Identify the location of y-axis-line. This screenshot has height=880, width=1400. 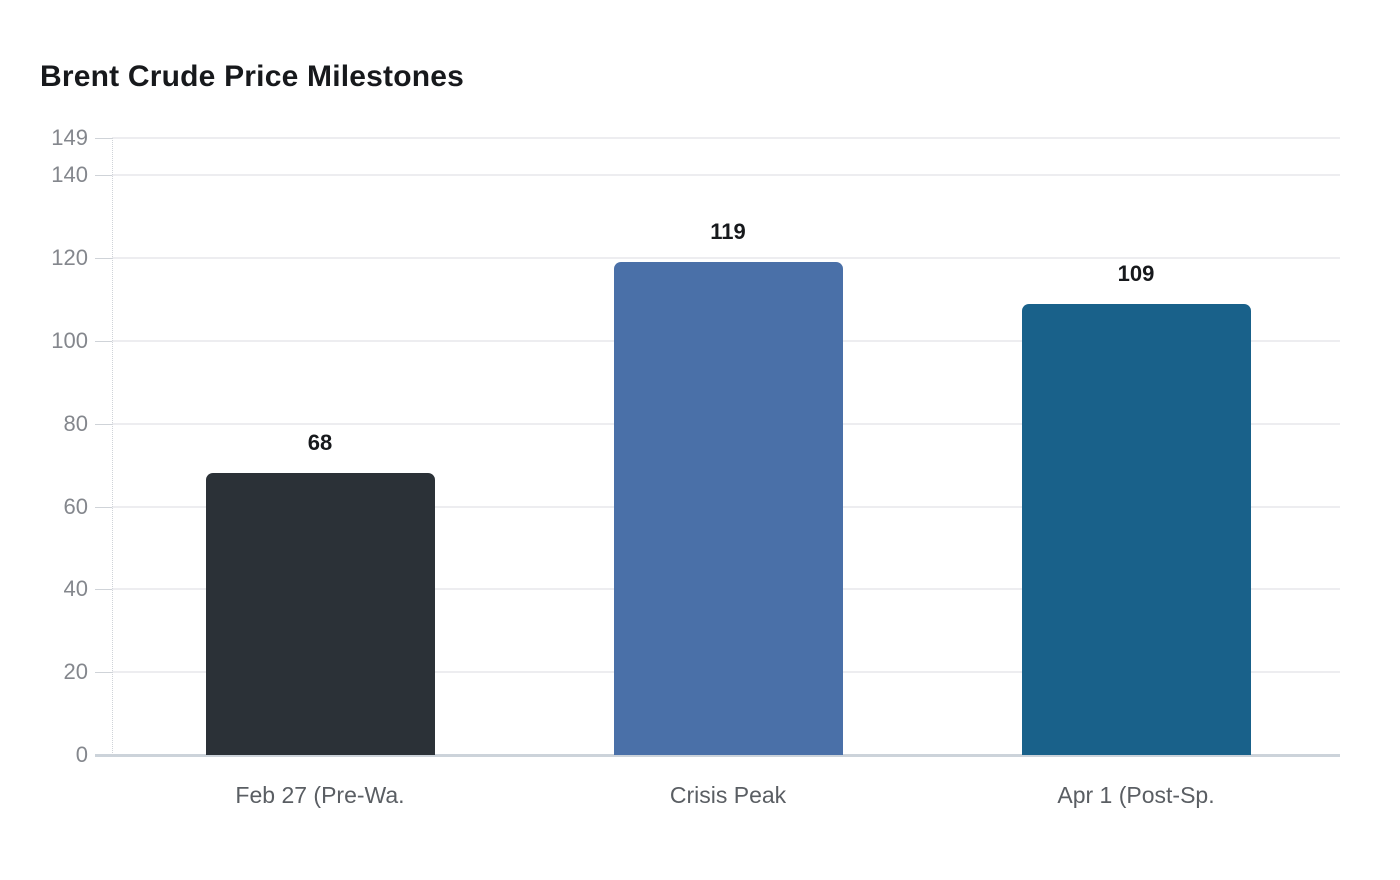
(112, 446).